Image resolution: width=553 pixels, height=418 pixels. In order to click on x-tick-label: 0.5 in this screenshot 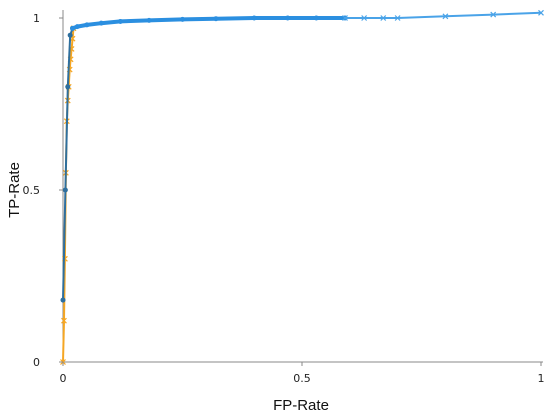, I will do `click(302, 378)`.